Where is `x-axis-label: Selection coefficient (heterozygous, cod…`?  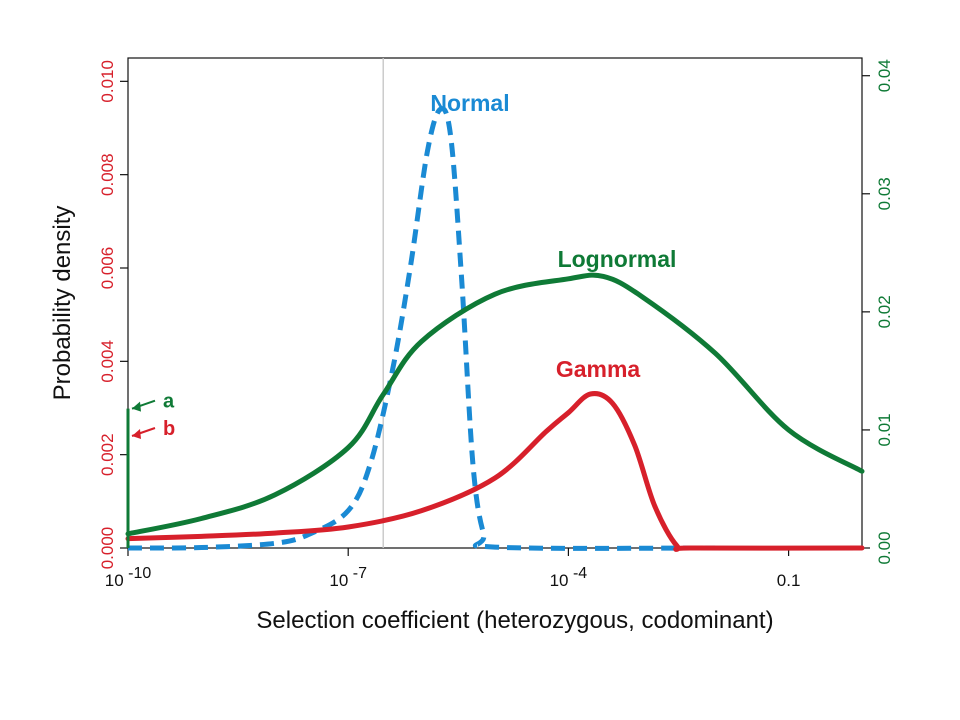 x-axis-label: Selection coefficient (heterozygous, cod… is located at coordinates (514, 620).